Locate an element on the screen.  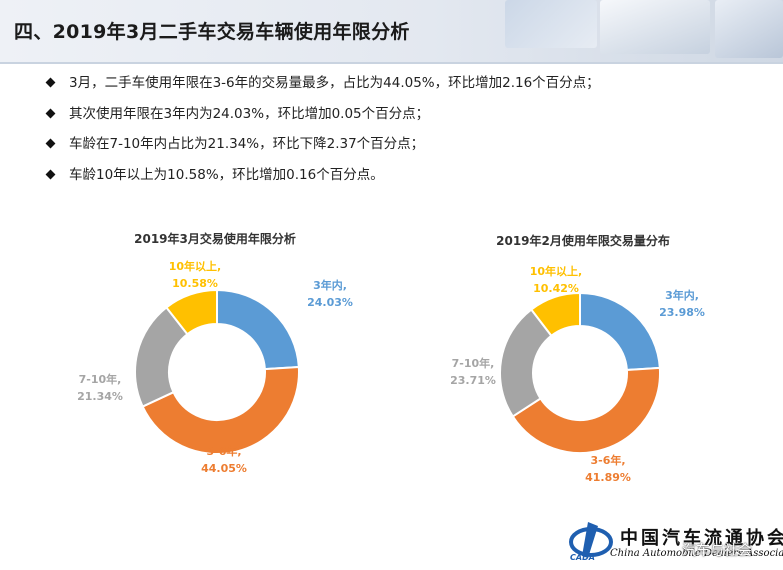
chart-1-segment-10yr-plus-value-label: 10.58% is located at coordinates (195, 283).